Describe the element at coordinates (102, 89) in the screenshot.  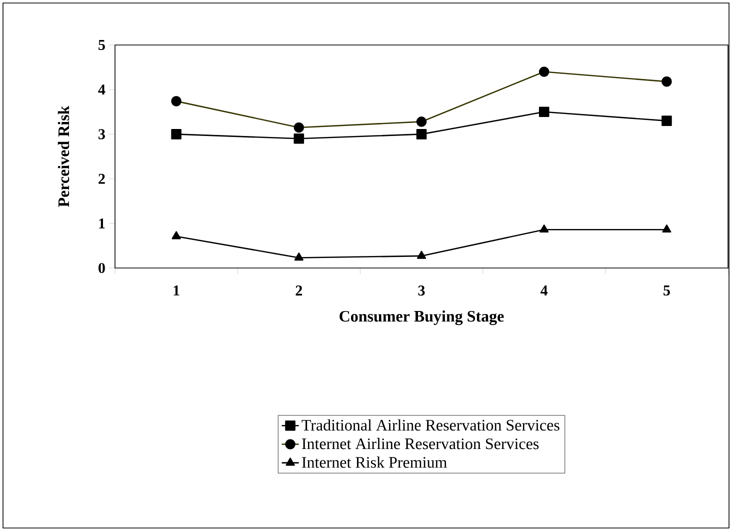
I see `y-tick-label: 4` at that location.